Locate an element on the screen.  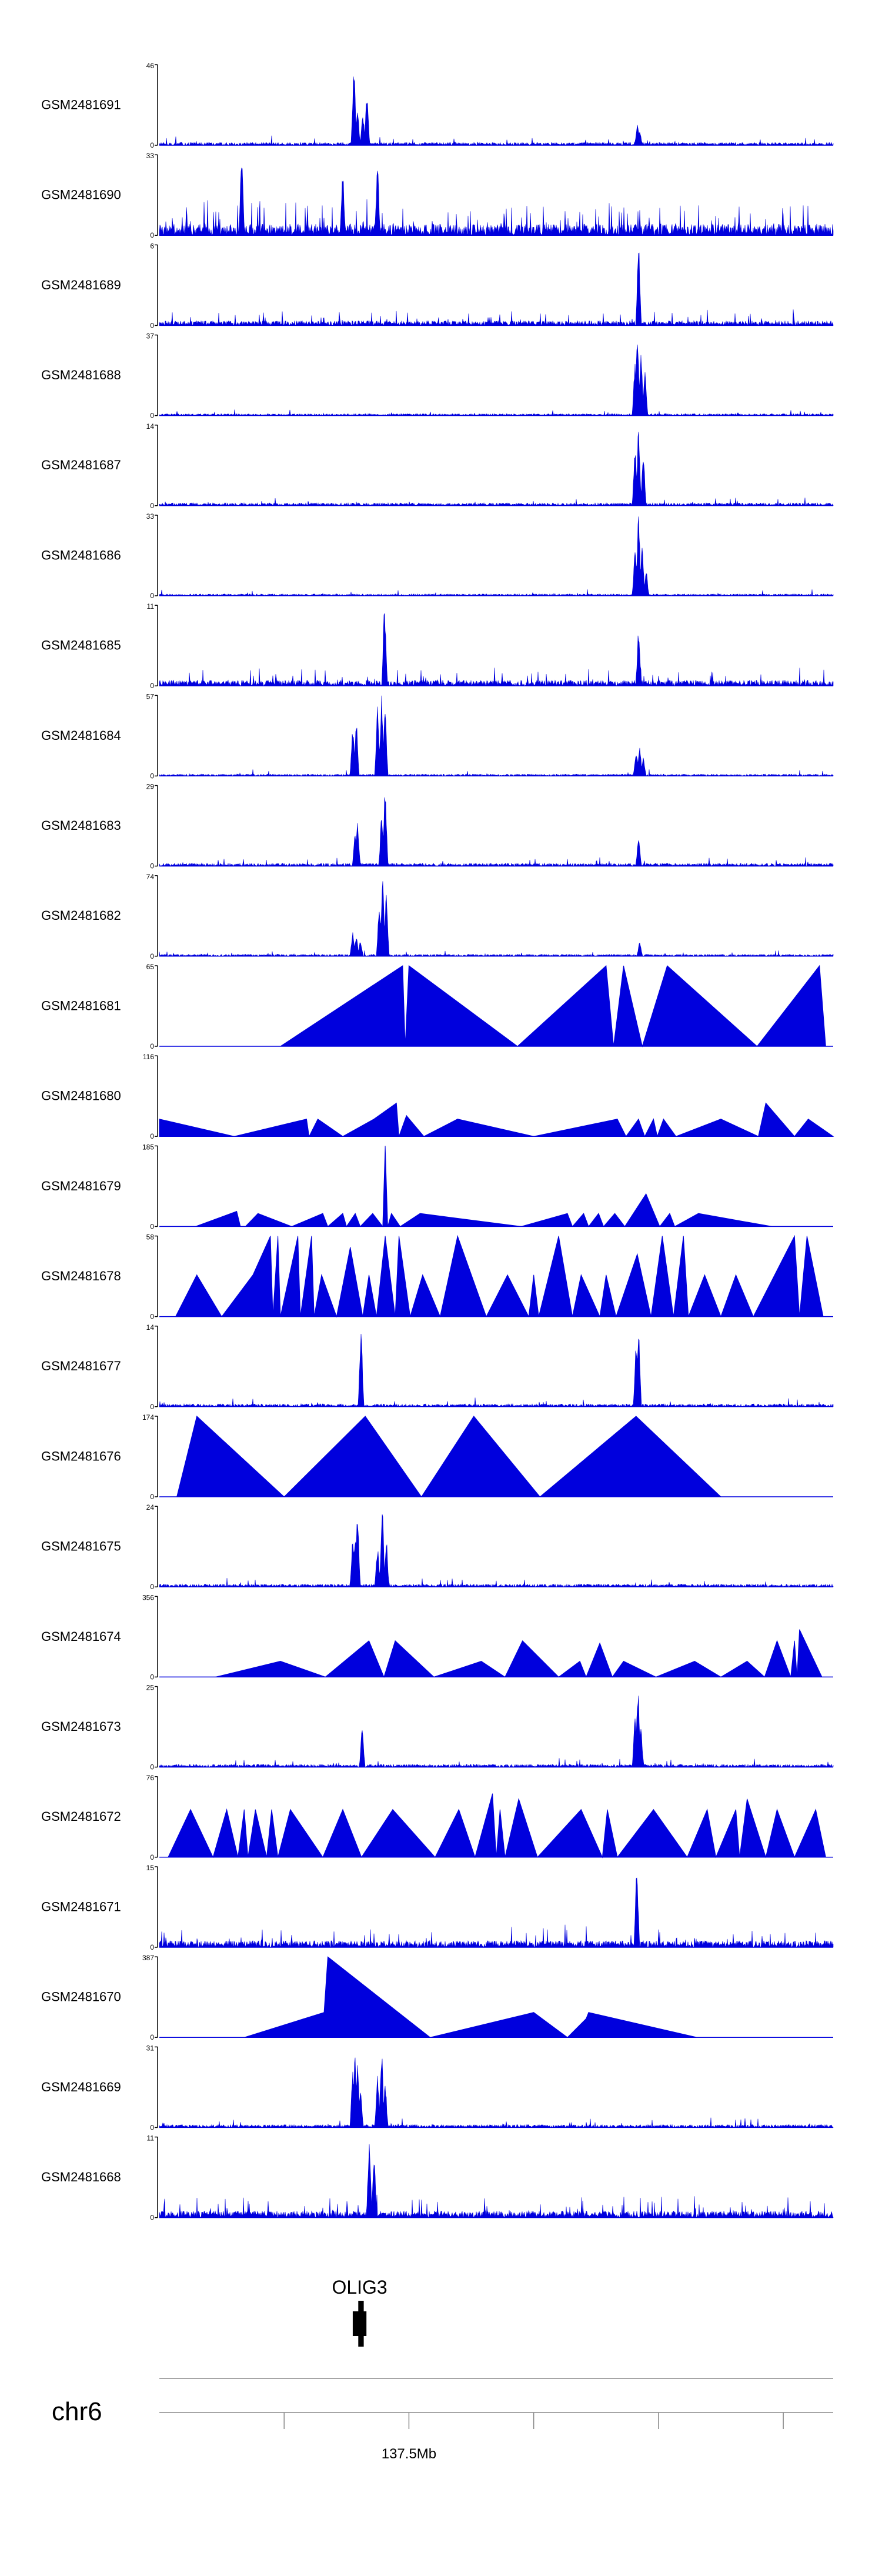
track-GSM2481670: GSM2481670 387 0 is located at coordinates (437, 1997).